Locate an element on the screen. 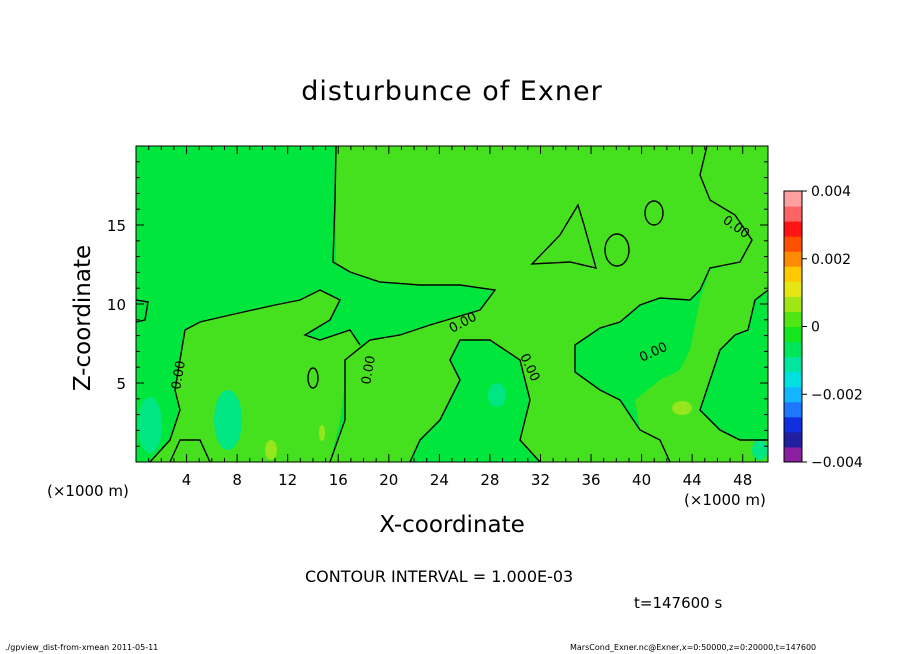  y-tick-label: 15 is located at coordinates (116, 226).